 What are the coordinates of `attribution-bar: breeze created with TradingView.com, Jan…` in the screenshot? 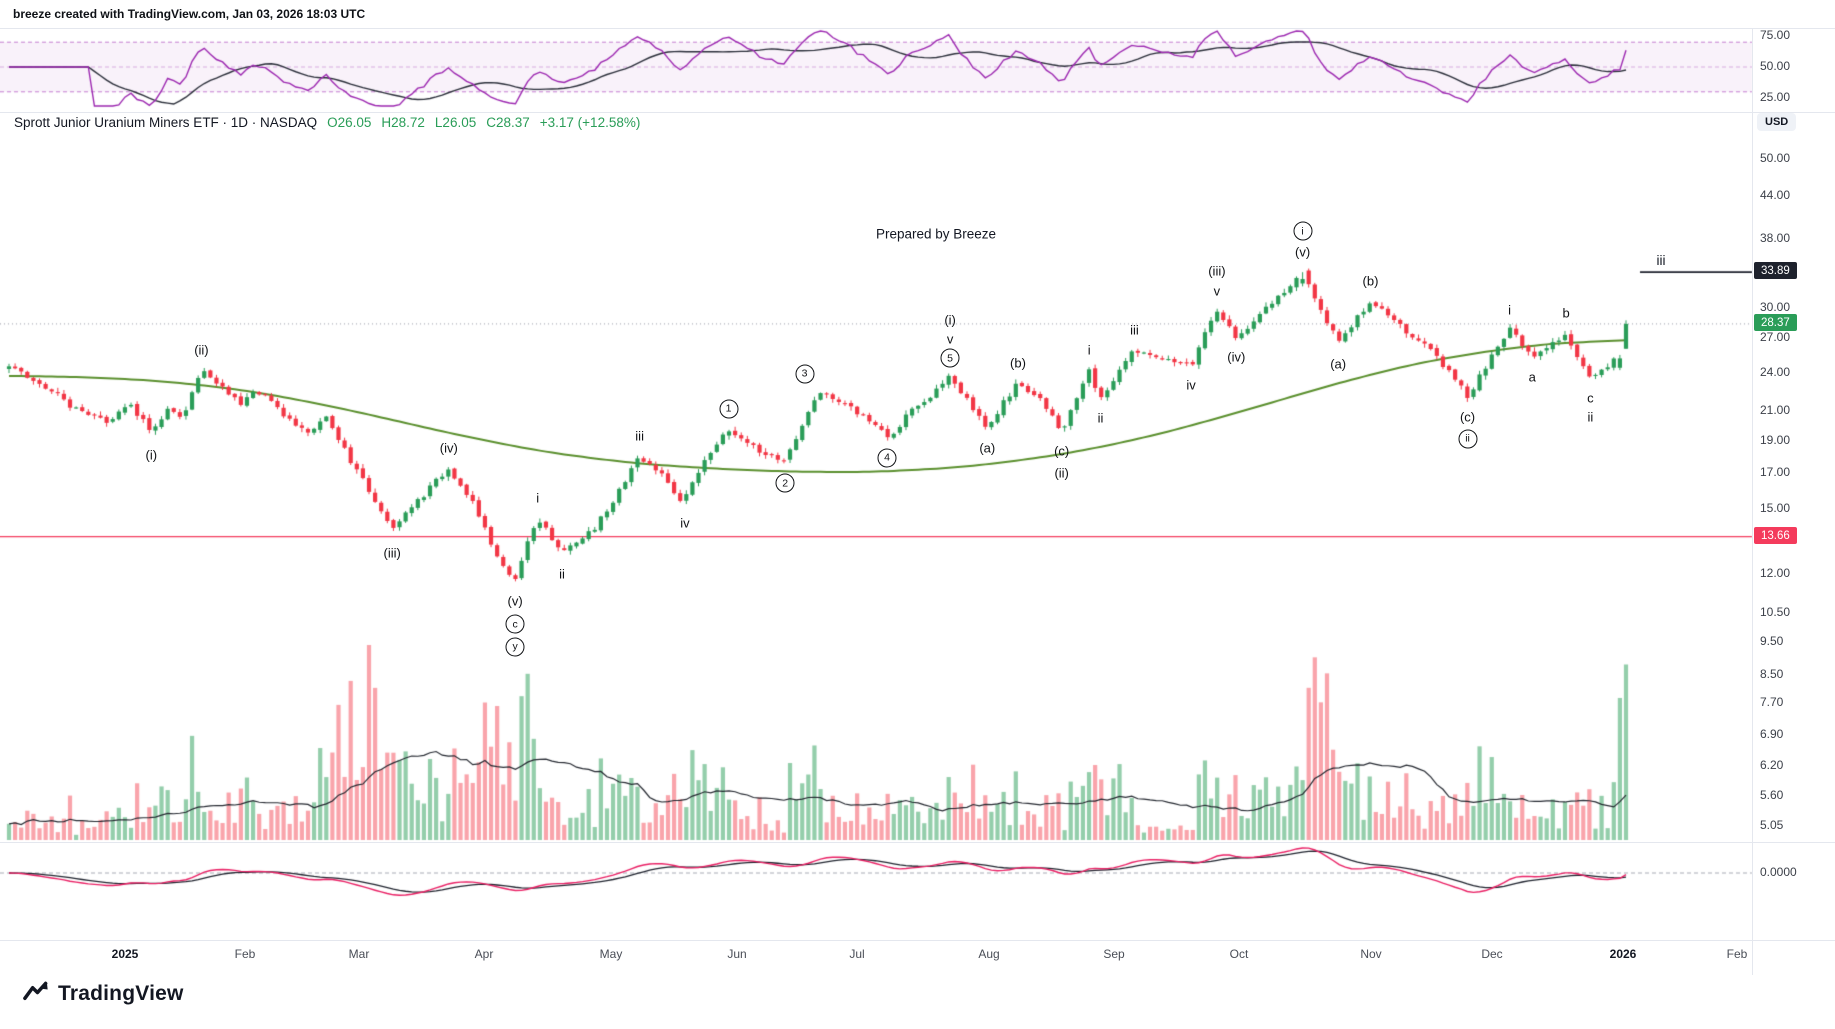 It's located at (917, 14).